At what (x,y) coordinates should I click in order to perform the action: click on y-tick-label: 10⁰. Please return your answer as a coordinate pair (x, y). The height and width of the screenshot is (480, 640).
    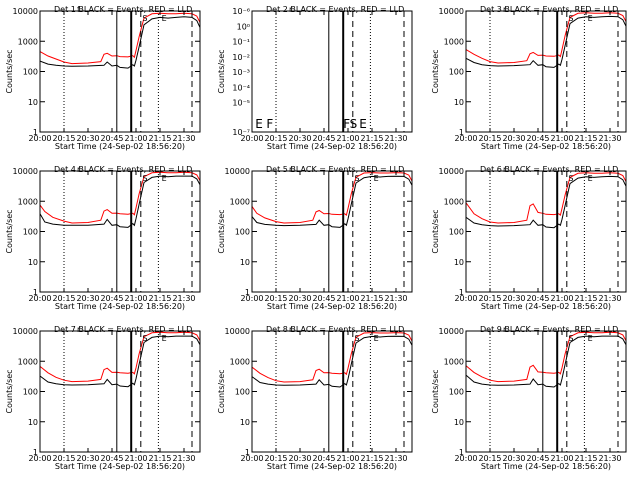
    Looking at the image, I should click on (243, 26).